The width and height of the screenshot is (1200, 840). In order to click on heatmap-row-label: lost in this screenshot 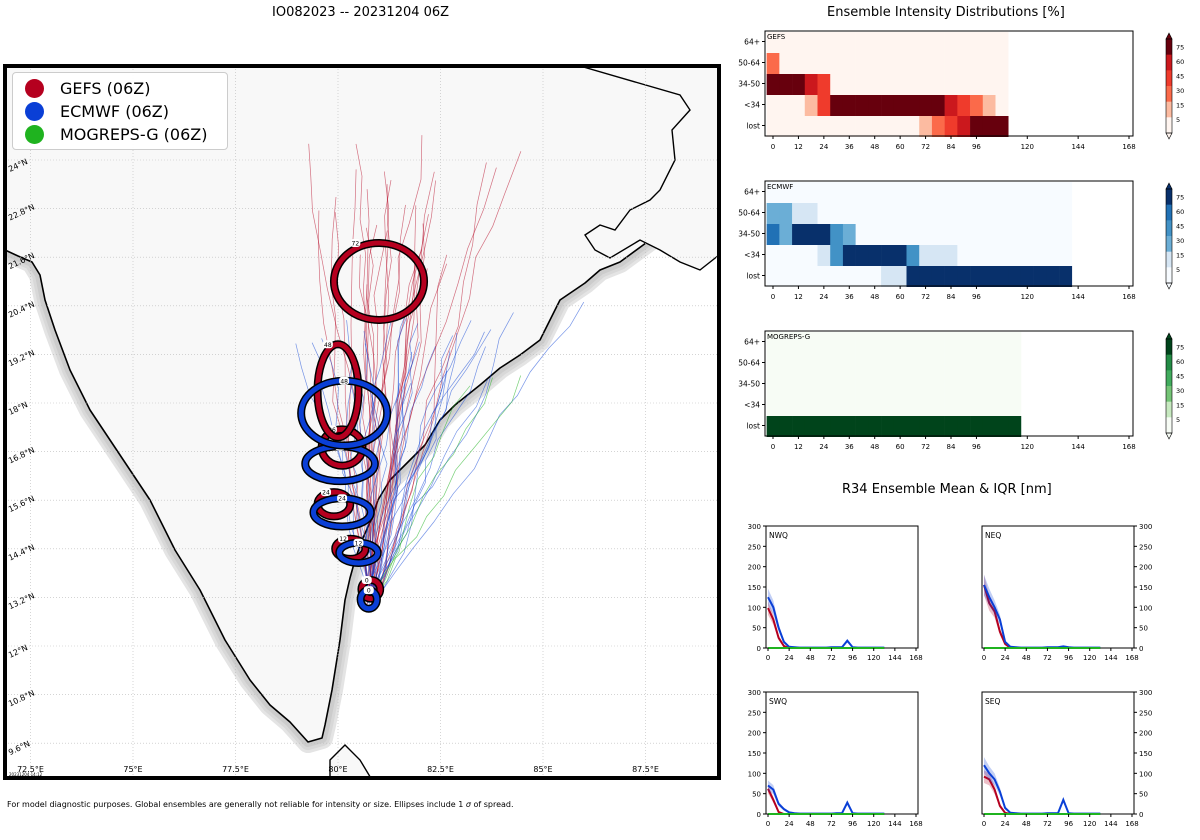, I will do `click(753, 126)`.